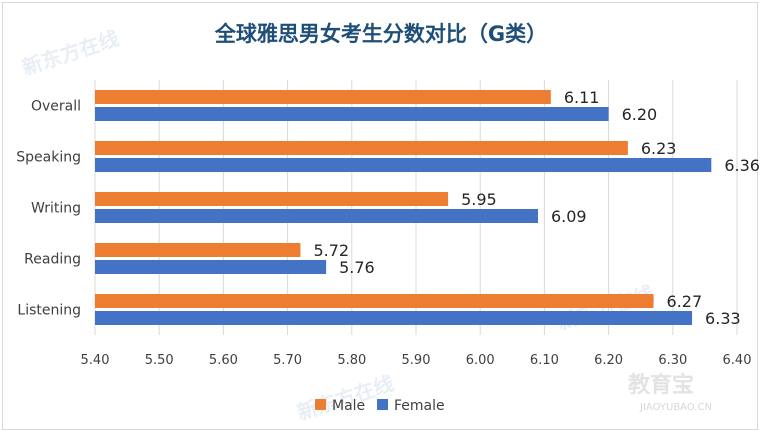 The width and height of the screenshot is (762, 434). I want to click on x-tick-label: 5.90, so click(416, 360).